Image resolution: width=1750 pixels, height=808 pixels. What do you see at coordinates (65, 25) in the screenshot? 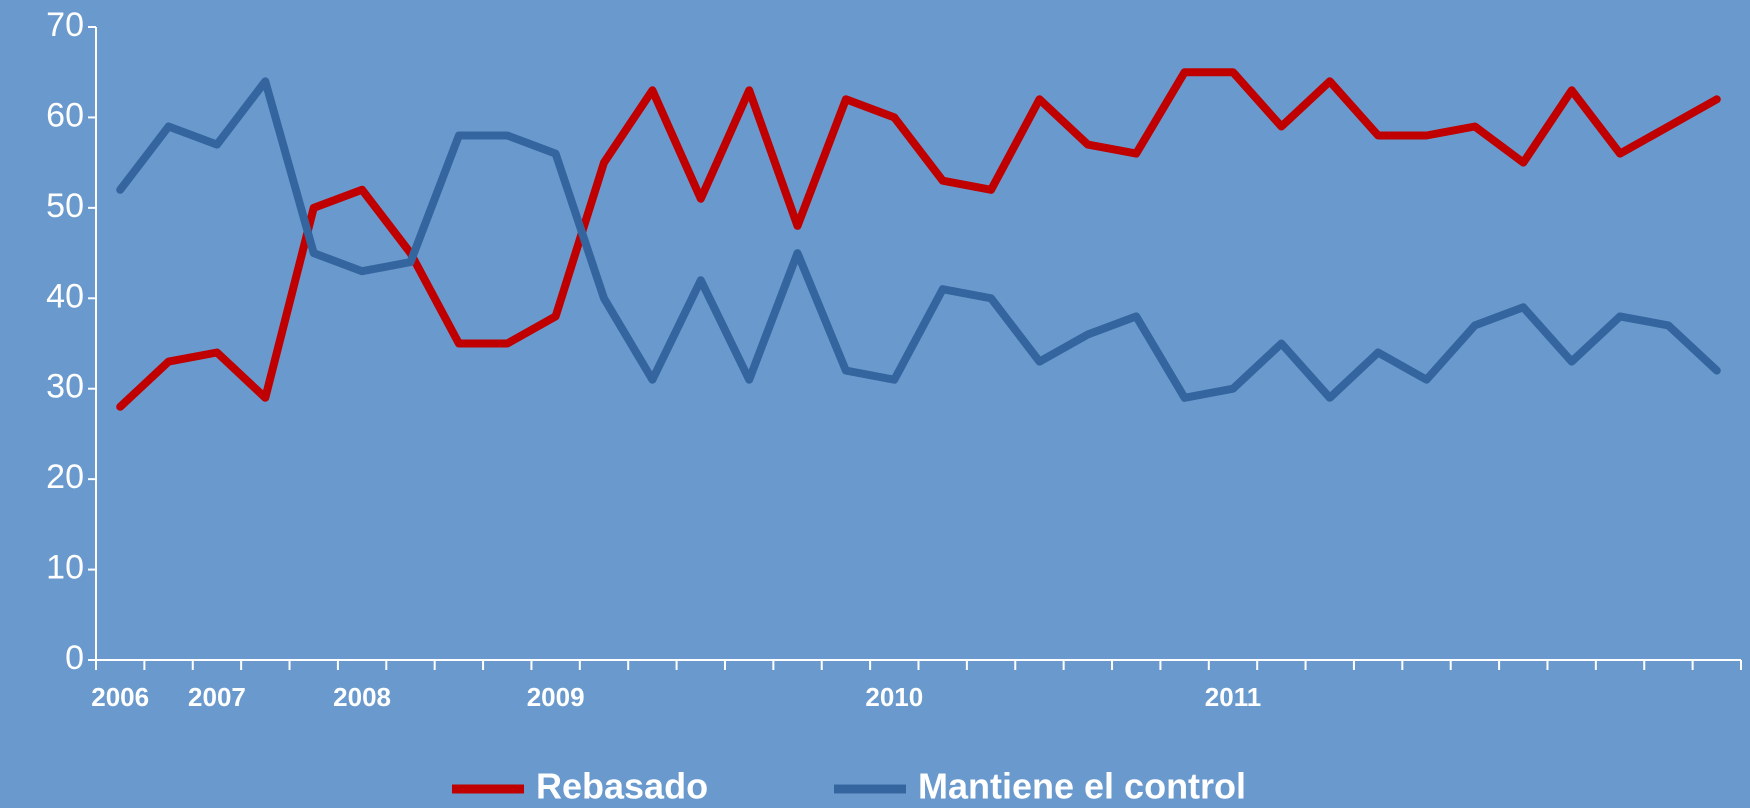
I see `y-tick-label: 70` at bounding box center [65, 25].